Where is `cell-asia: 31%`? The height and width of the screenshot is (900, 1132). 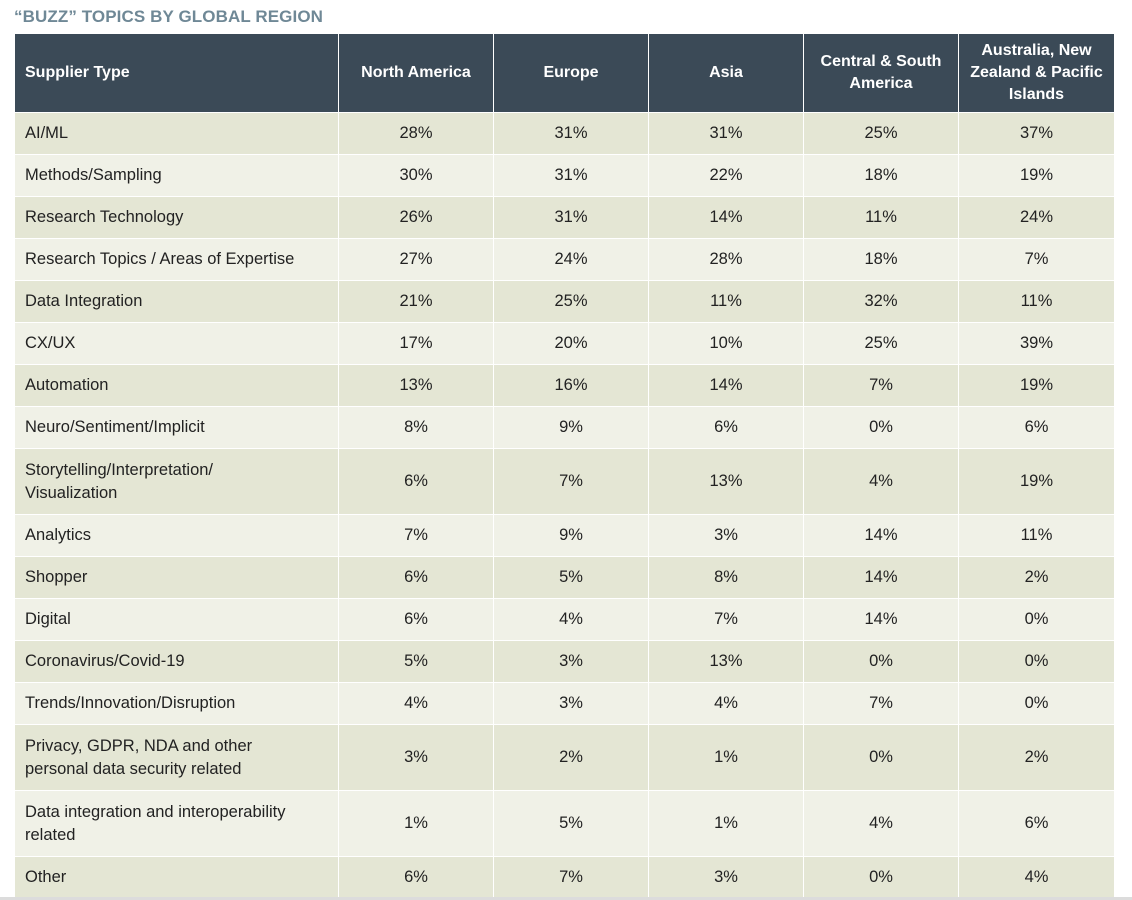 cell-asia: 31% is located at coordinates (726, 133).